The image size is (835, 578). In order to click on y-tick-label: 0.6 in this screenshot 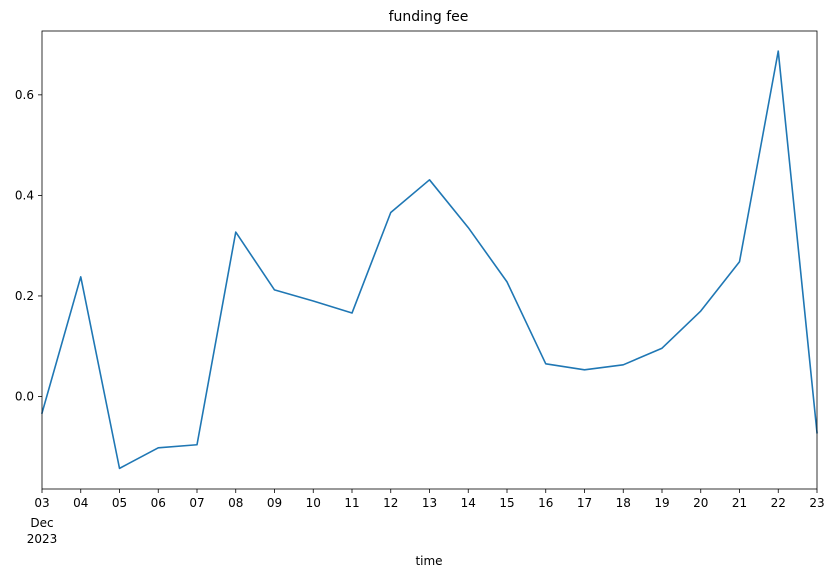, I will do `click(24, 95)`.